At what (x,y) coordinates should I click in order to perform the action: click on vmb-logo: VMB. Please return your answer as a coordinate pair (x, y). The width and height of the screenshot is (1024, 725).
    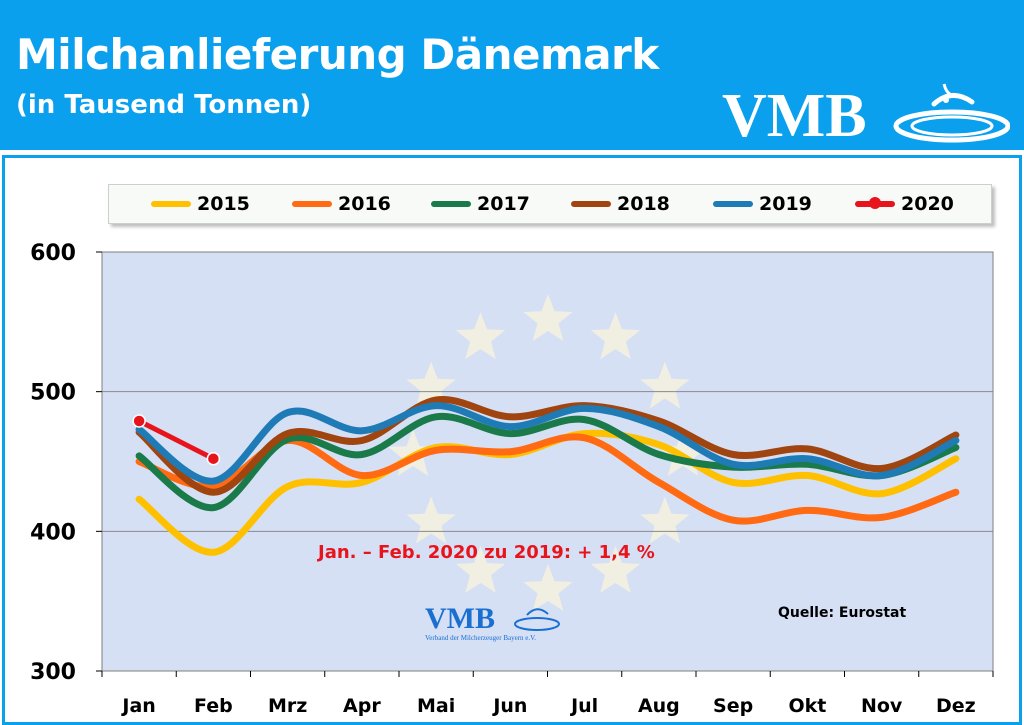
    Looking at the image, I should click on (867, 116).